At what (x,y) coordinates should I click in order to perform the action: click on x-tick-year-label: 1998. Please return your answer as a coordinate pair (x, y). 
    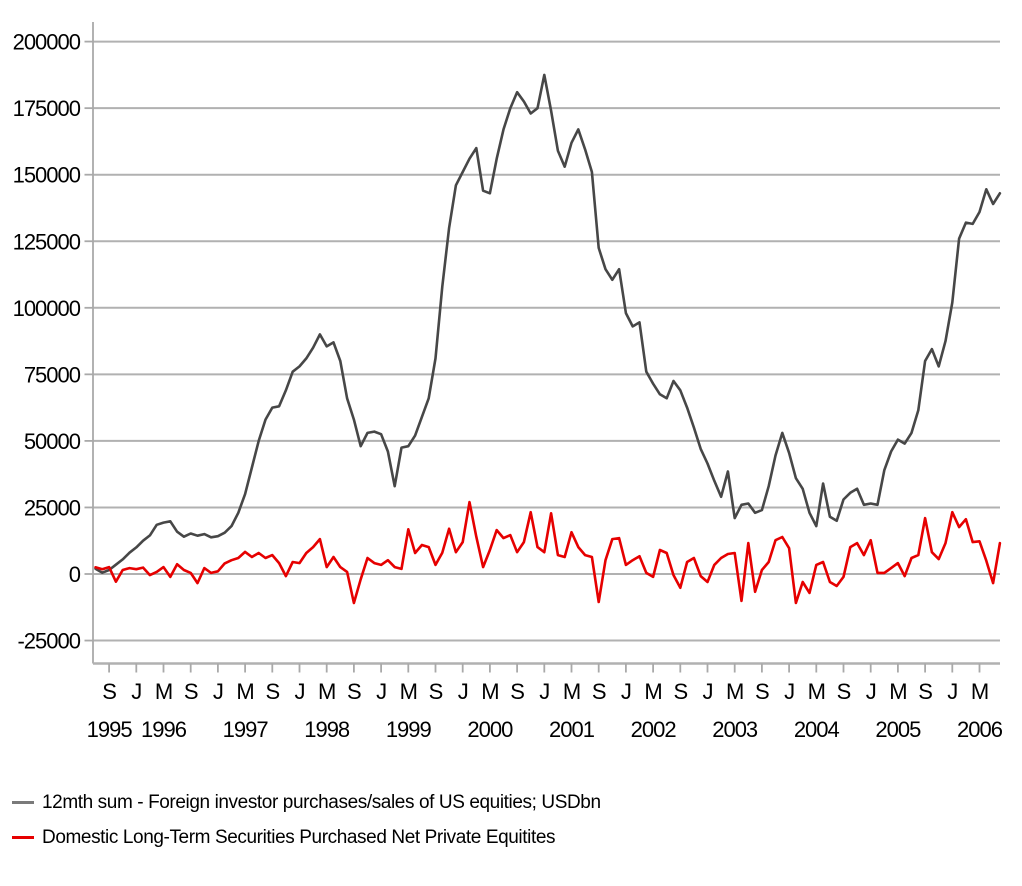
    Looking at the image, I should click on (327, 729).